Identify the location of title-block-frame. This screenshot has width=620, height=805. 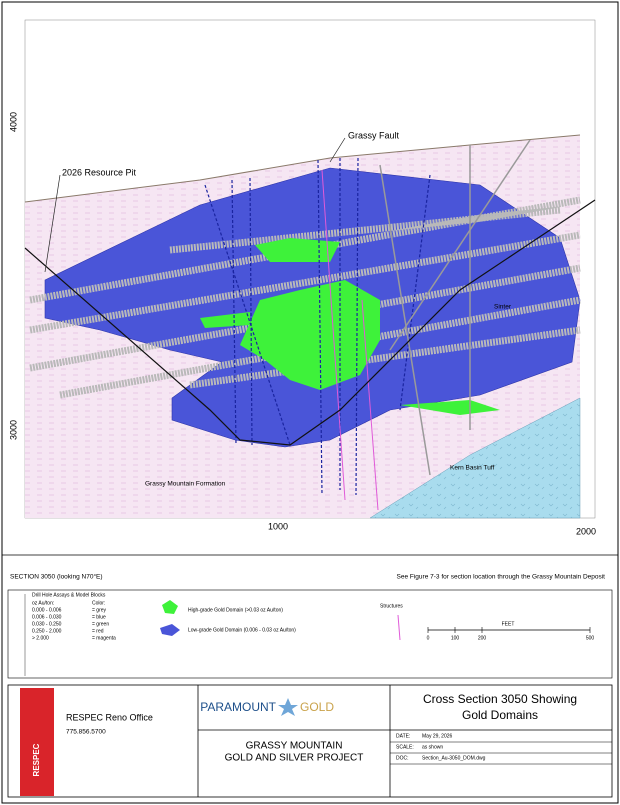
(310, 741).